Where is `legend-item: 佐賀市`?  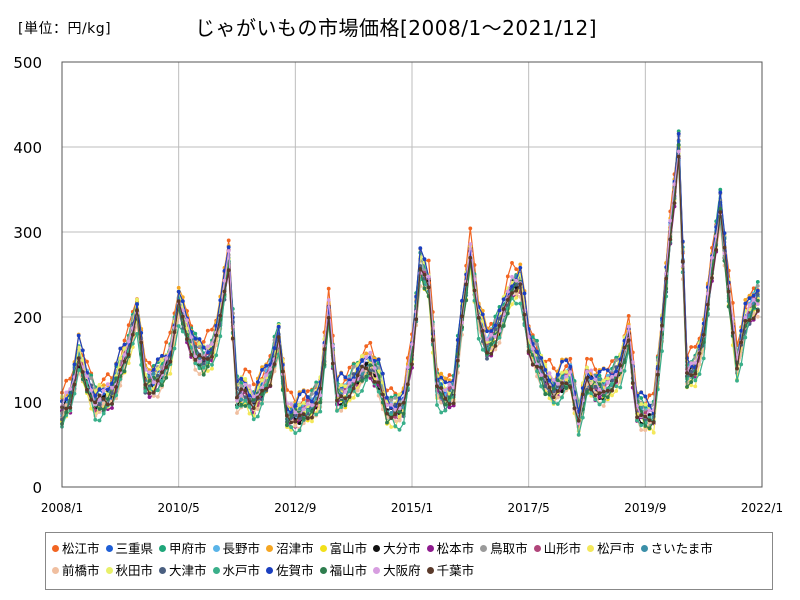
legend-item: 佐賀市 is located at coordinates (290, 571).